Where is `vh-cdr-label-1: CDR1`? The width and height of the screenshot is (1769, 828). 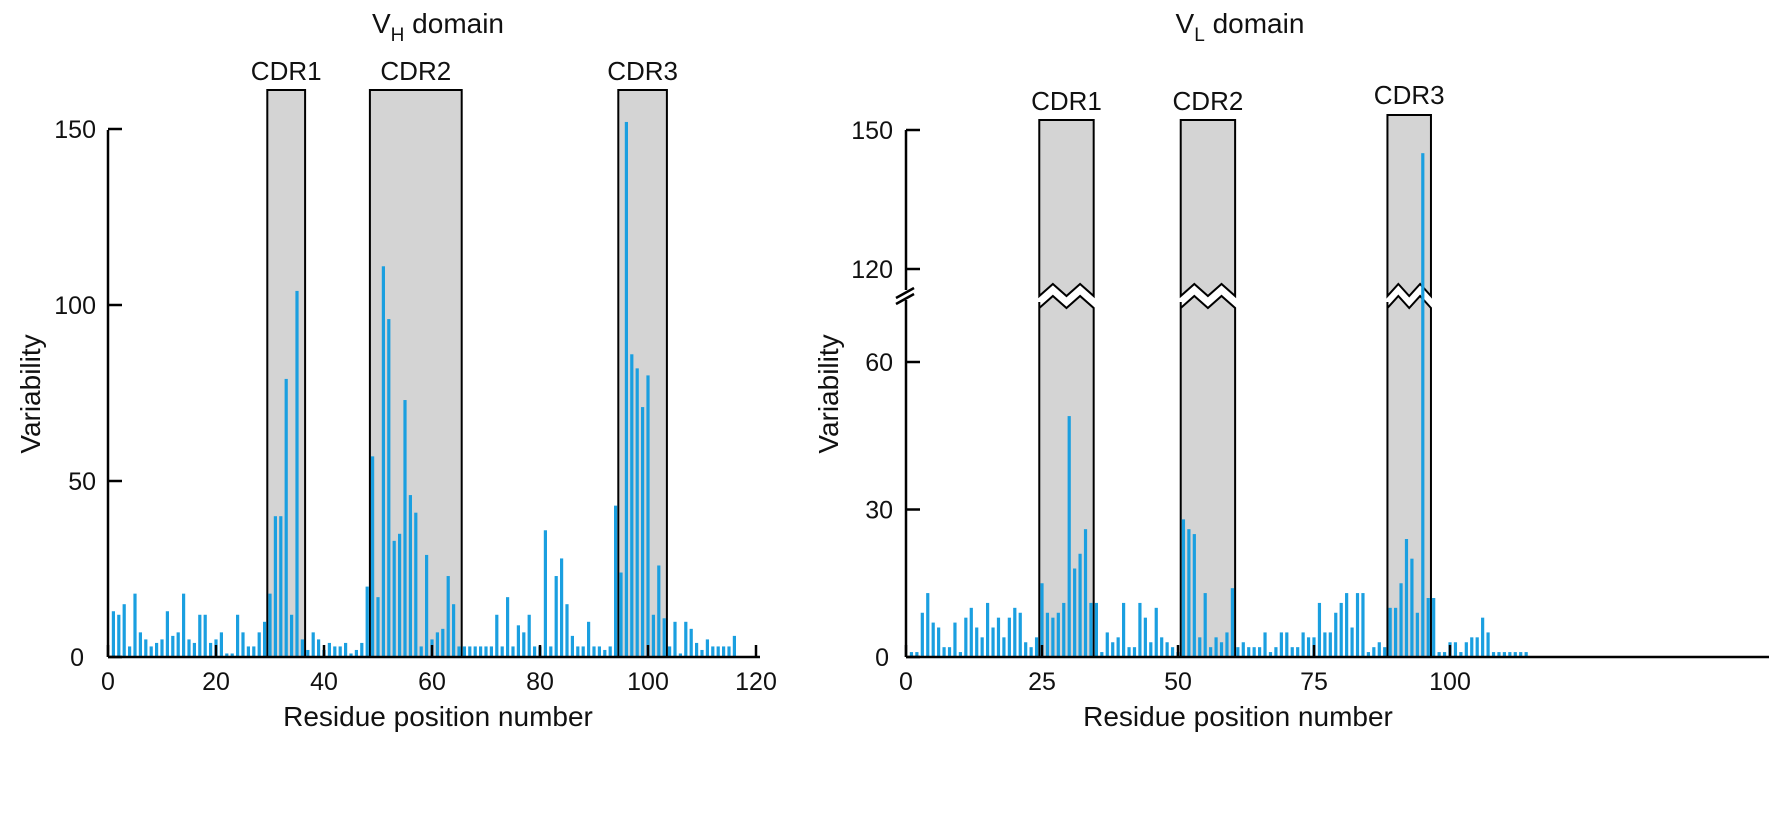 vh-cdr-label-1: CDR1 is located at coordinates (286, 71).